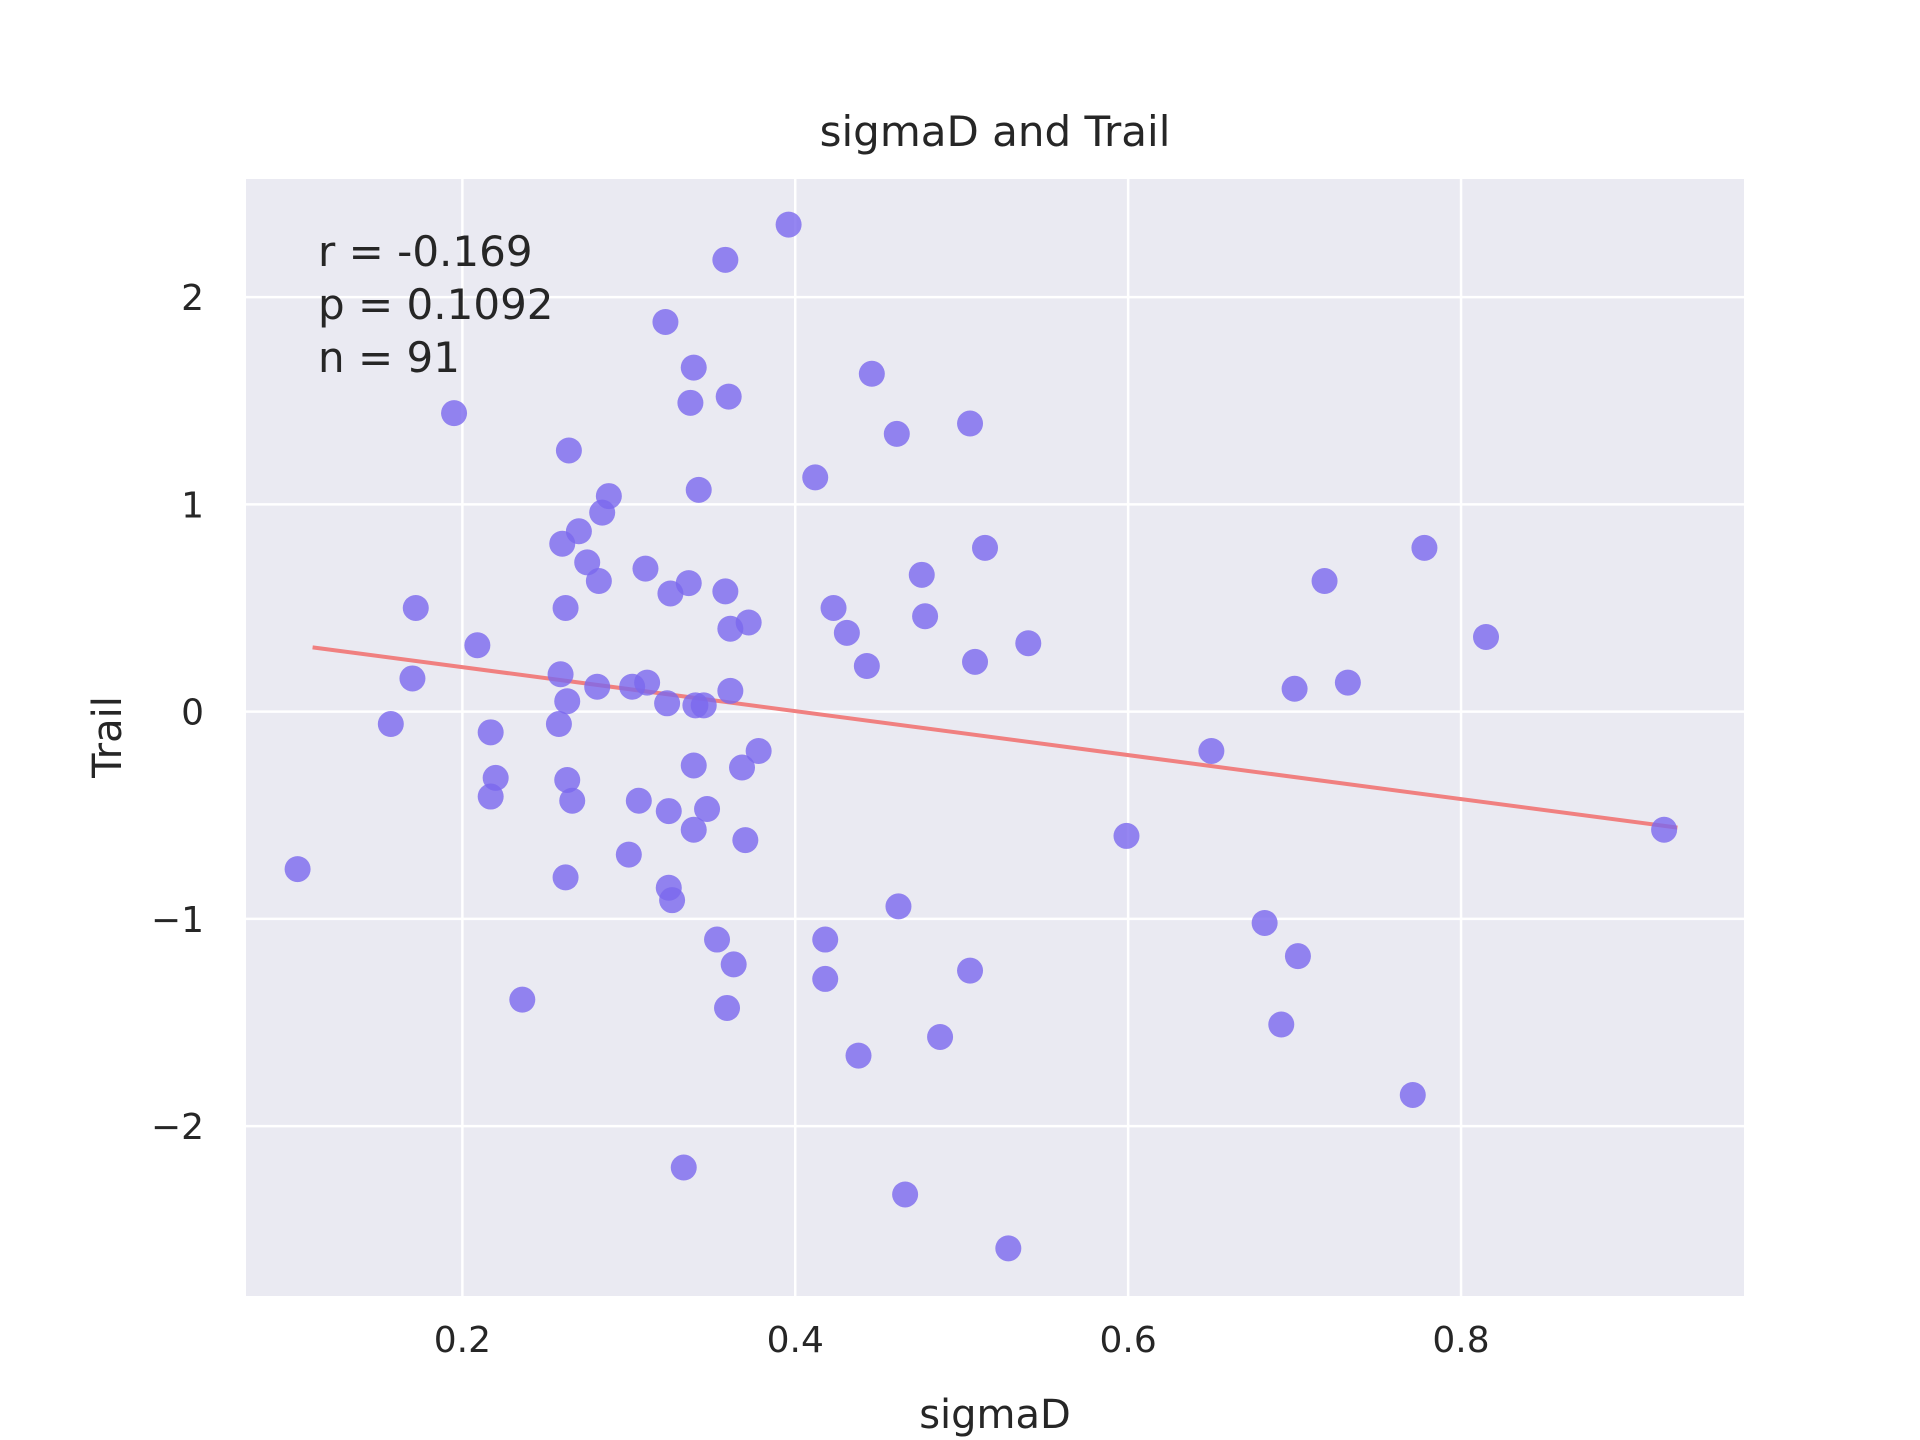 The height and width of the screenshot is (1440, 1920). Describe the element at coordinates (177, 1127) in the screenshot. I see `y-tick-label: −2` at that location.